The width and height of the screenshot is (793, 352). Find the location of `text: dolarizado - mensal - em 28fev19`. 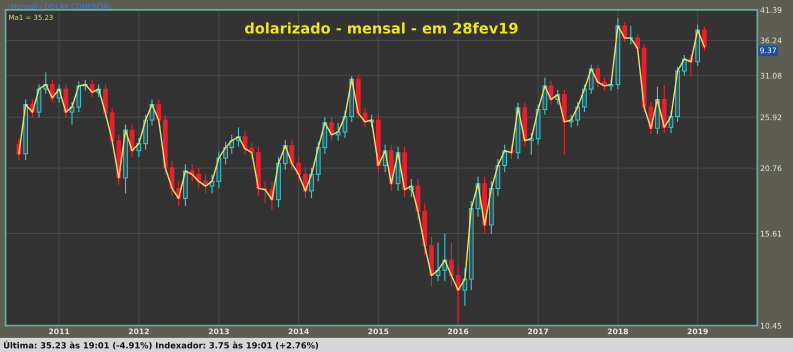

text: dolarizado - mensal - em 28fev19 is located at coordinates (381, 28).